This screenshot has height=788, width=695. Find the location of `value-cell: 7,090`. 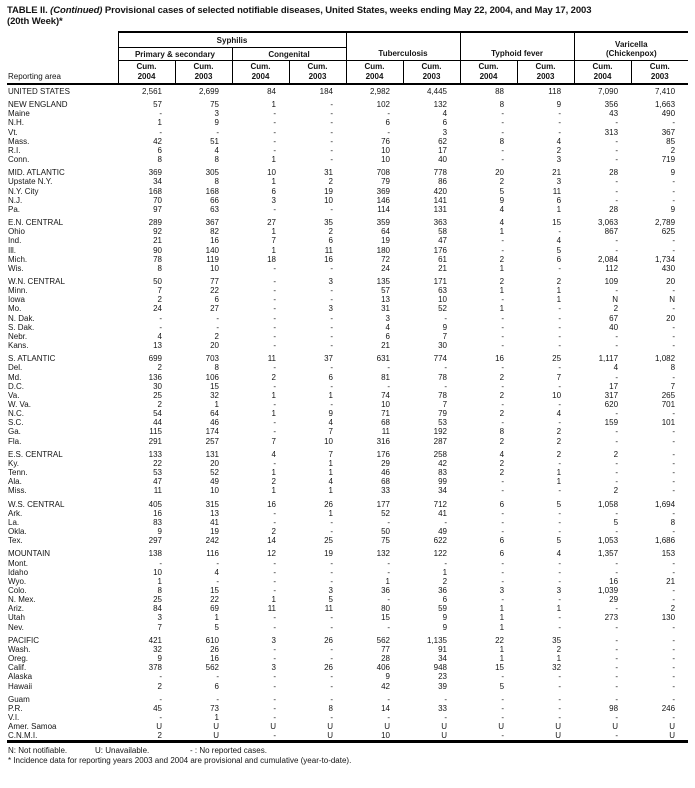

value-cell: 7,090 is located at coordinates (608, 91).